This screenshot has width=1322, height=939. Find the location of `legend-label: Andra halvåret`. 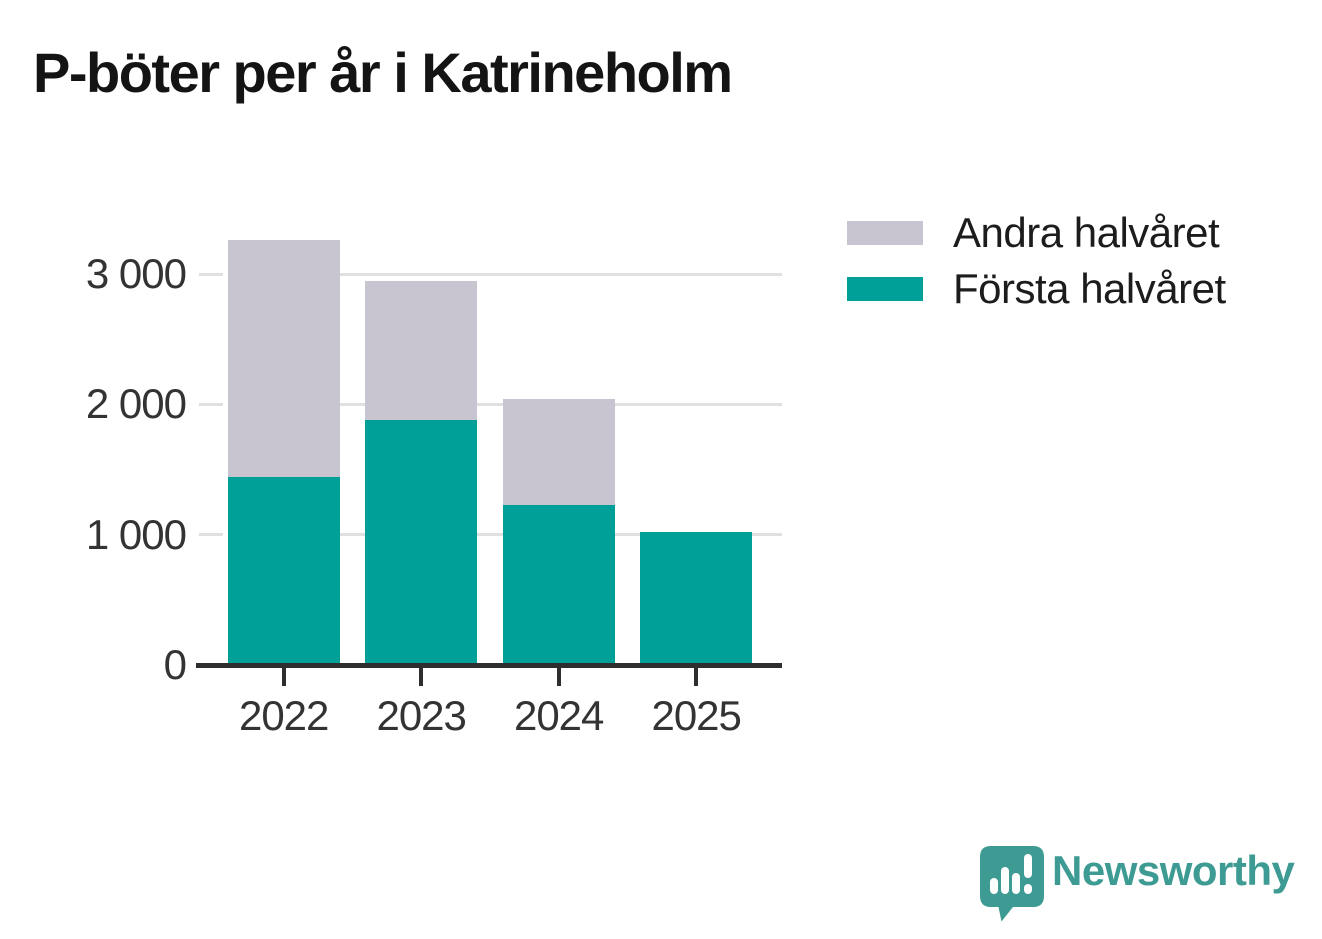

legend-label: Andra halvåret is located at coordinates (1086, 232).